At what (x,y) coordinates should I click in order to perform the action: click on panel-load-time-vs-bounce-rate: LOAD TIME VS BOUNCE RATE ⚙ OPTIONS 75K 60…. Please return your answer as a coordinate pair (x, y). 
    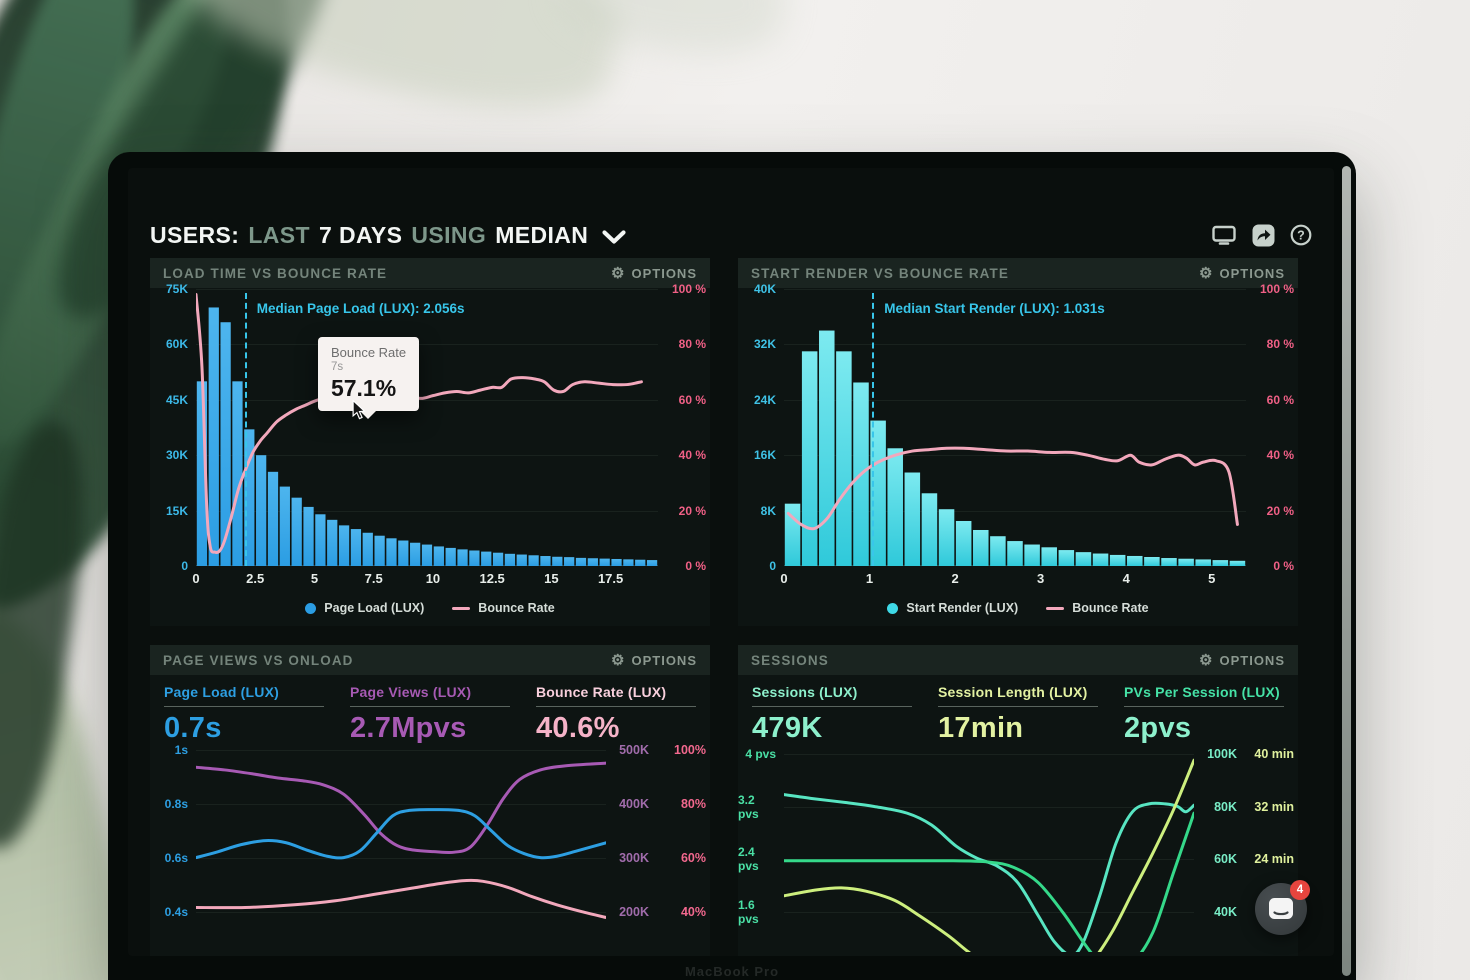
    Looking at the image, I should click on (430, 442).